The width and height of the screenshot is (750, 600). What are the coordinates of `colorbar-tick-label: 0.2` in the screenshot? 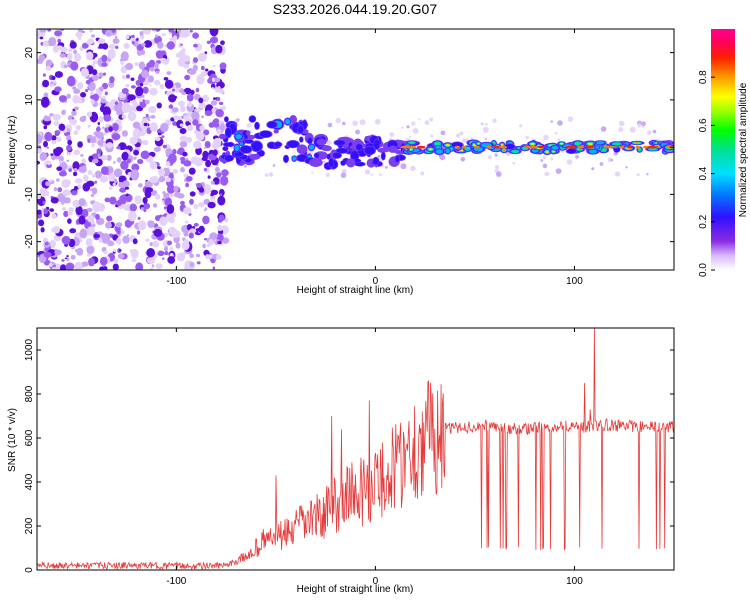 It's located at (703, 221).